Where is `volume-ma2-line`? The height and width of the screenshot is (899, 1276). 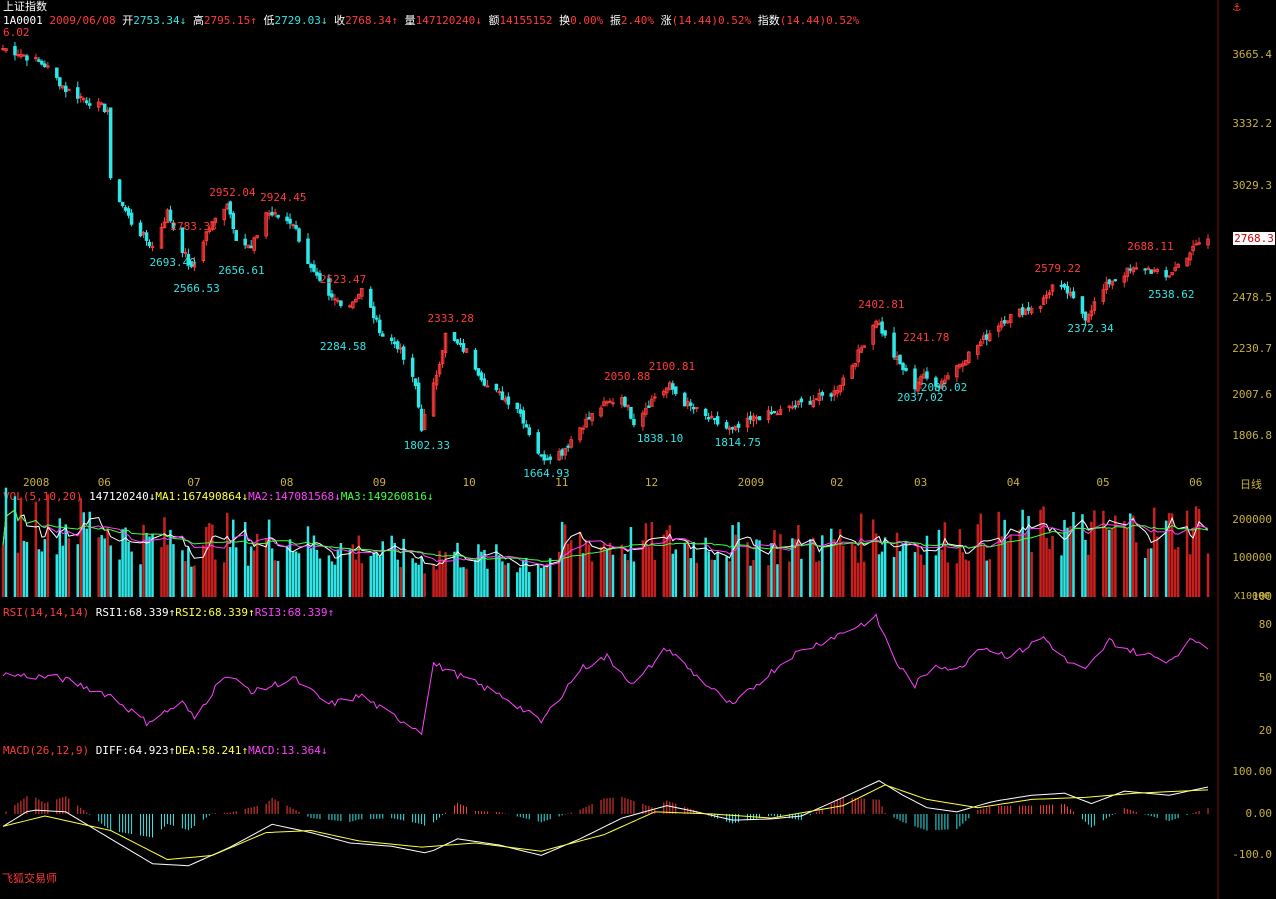
volume-ma2-line is located at coordinates (605, 537).